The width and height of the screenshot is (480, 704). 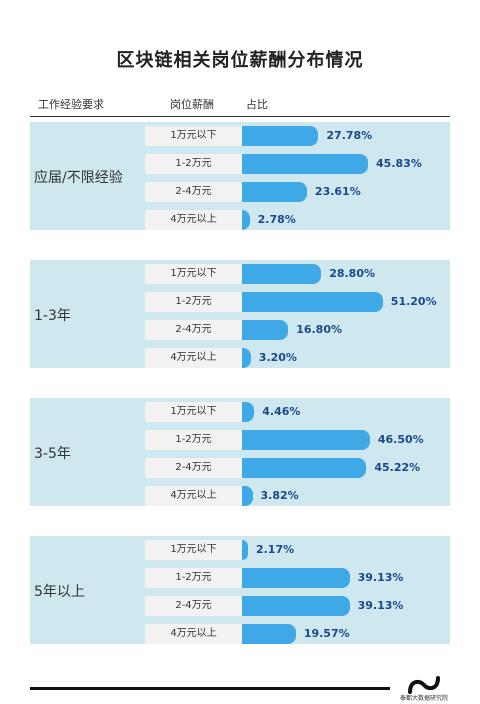 I want to click on ratio-column-header: 占比, so click(x=257, y=104).